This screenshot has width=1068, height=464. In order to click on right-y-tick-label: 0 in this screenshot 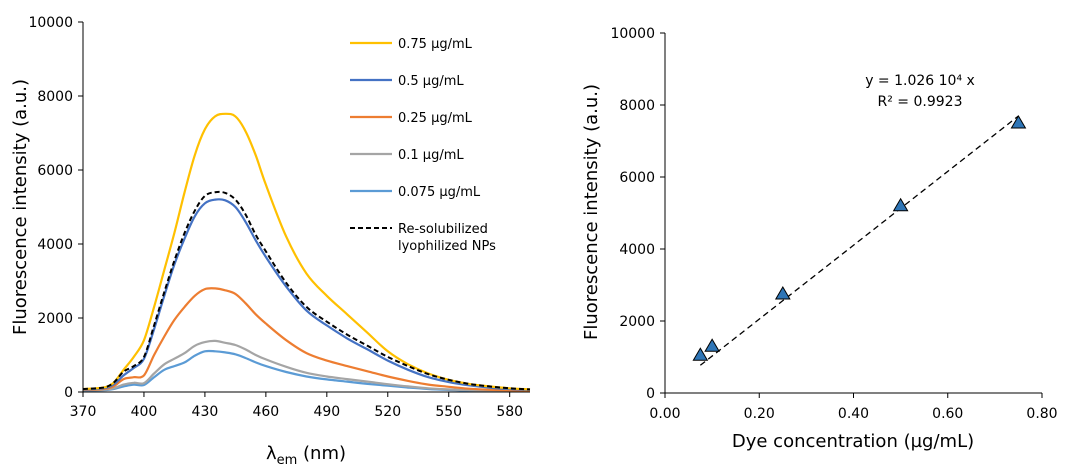, I will do `click(650, 394)`.